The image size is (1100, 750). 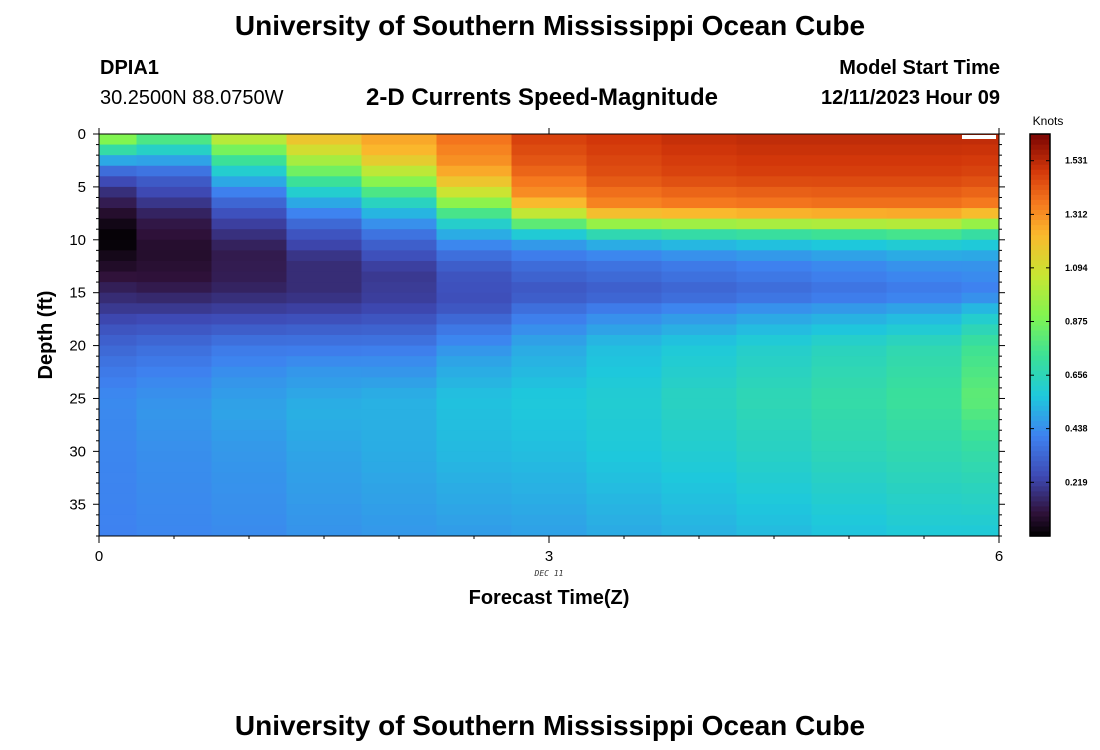 I want to click on x-tick-label: 6, so click(x=999, y=556).